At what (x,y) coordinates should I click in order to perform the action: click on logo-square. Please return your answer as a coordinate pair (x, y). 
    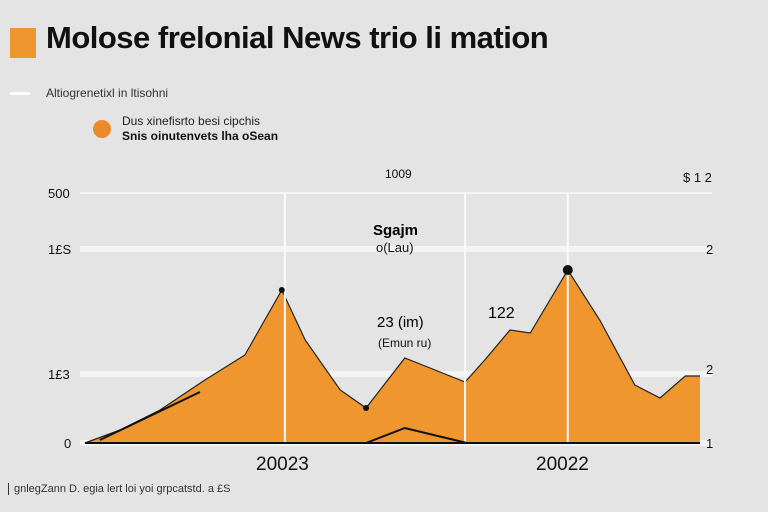
    Looking at the image, I should click on (23, 43).